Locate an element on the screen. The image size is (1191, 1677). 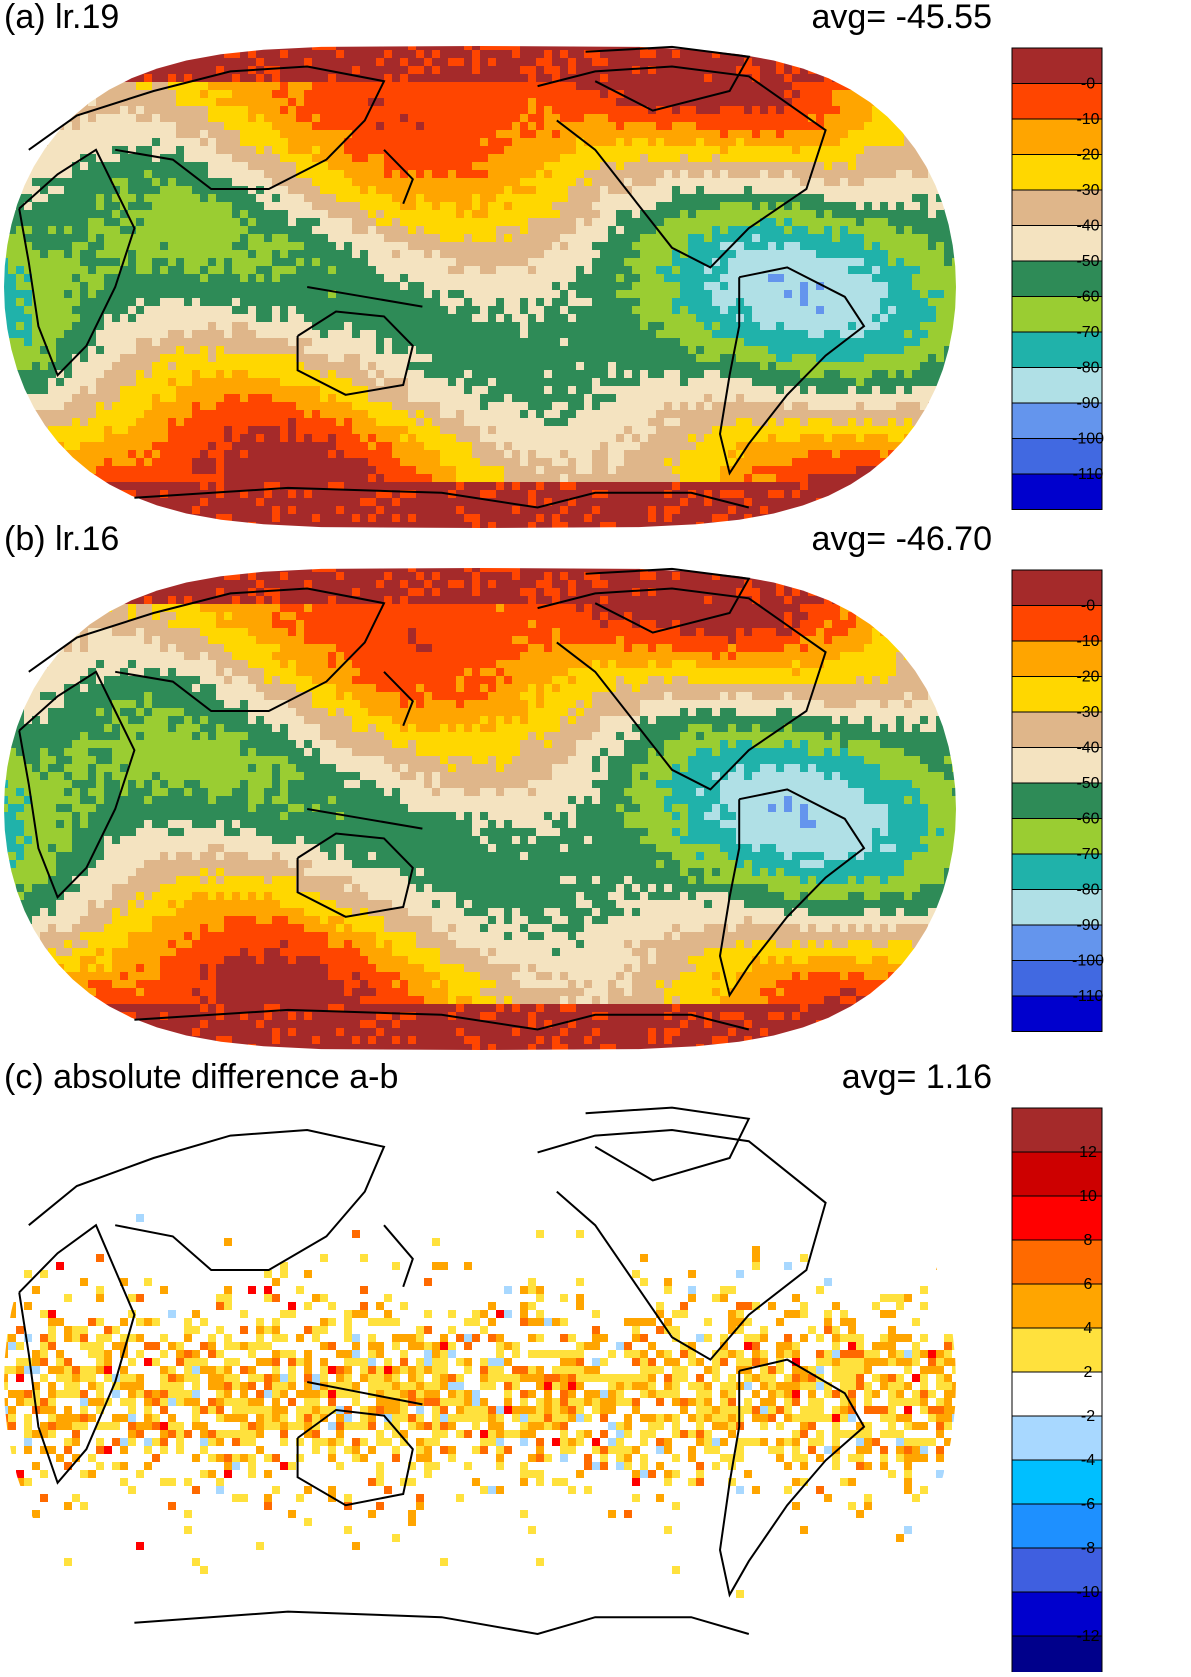
panel-a-average: avg= -45.55 is located at coordinates (901, 18).